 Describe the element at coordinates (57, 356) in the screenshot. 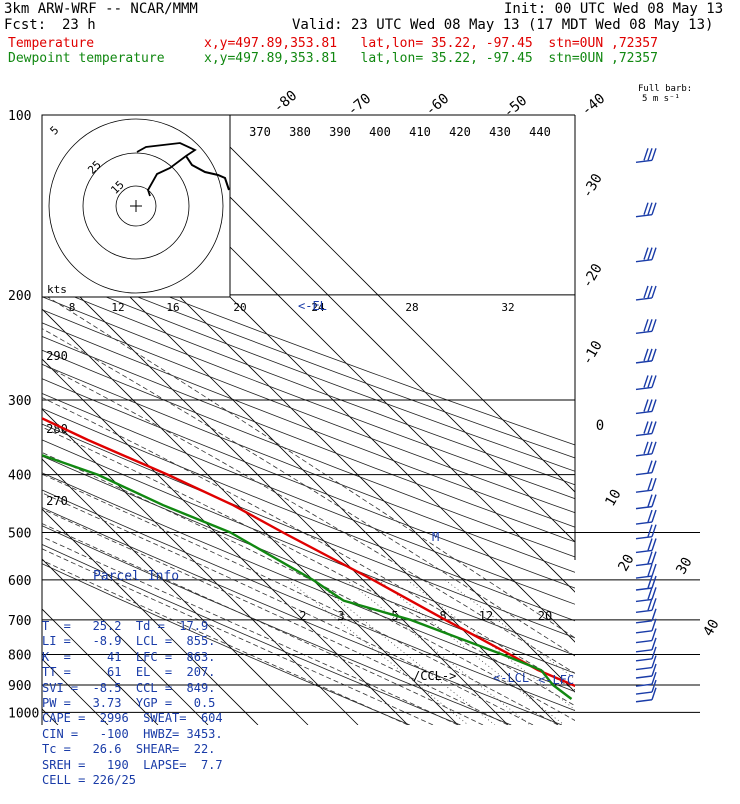

I see `theta-left-label: 290` at that location.